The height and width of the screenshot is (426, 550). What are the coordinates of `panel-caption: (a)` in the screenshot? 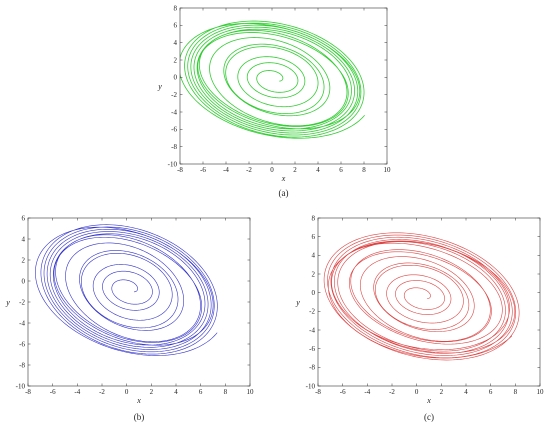 It's located at (284, 193).